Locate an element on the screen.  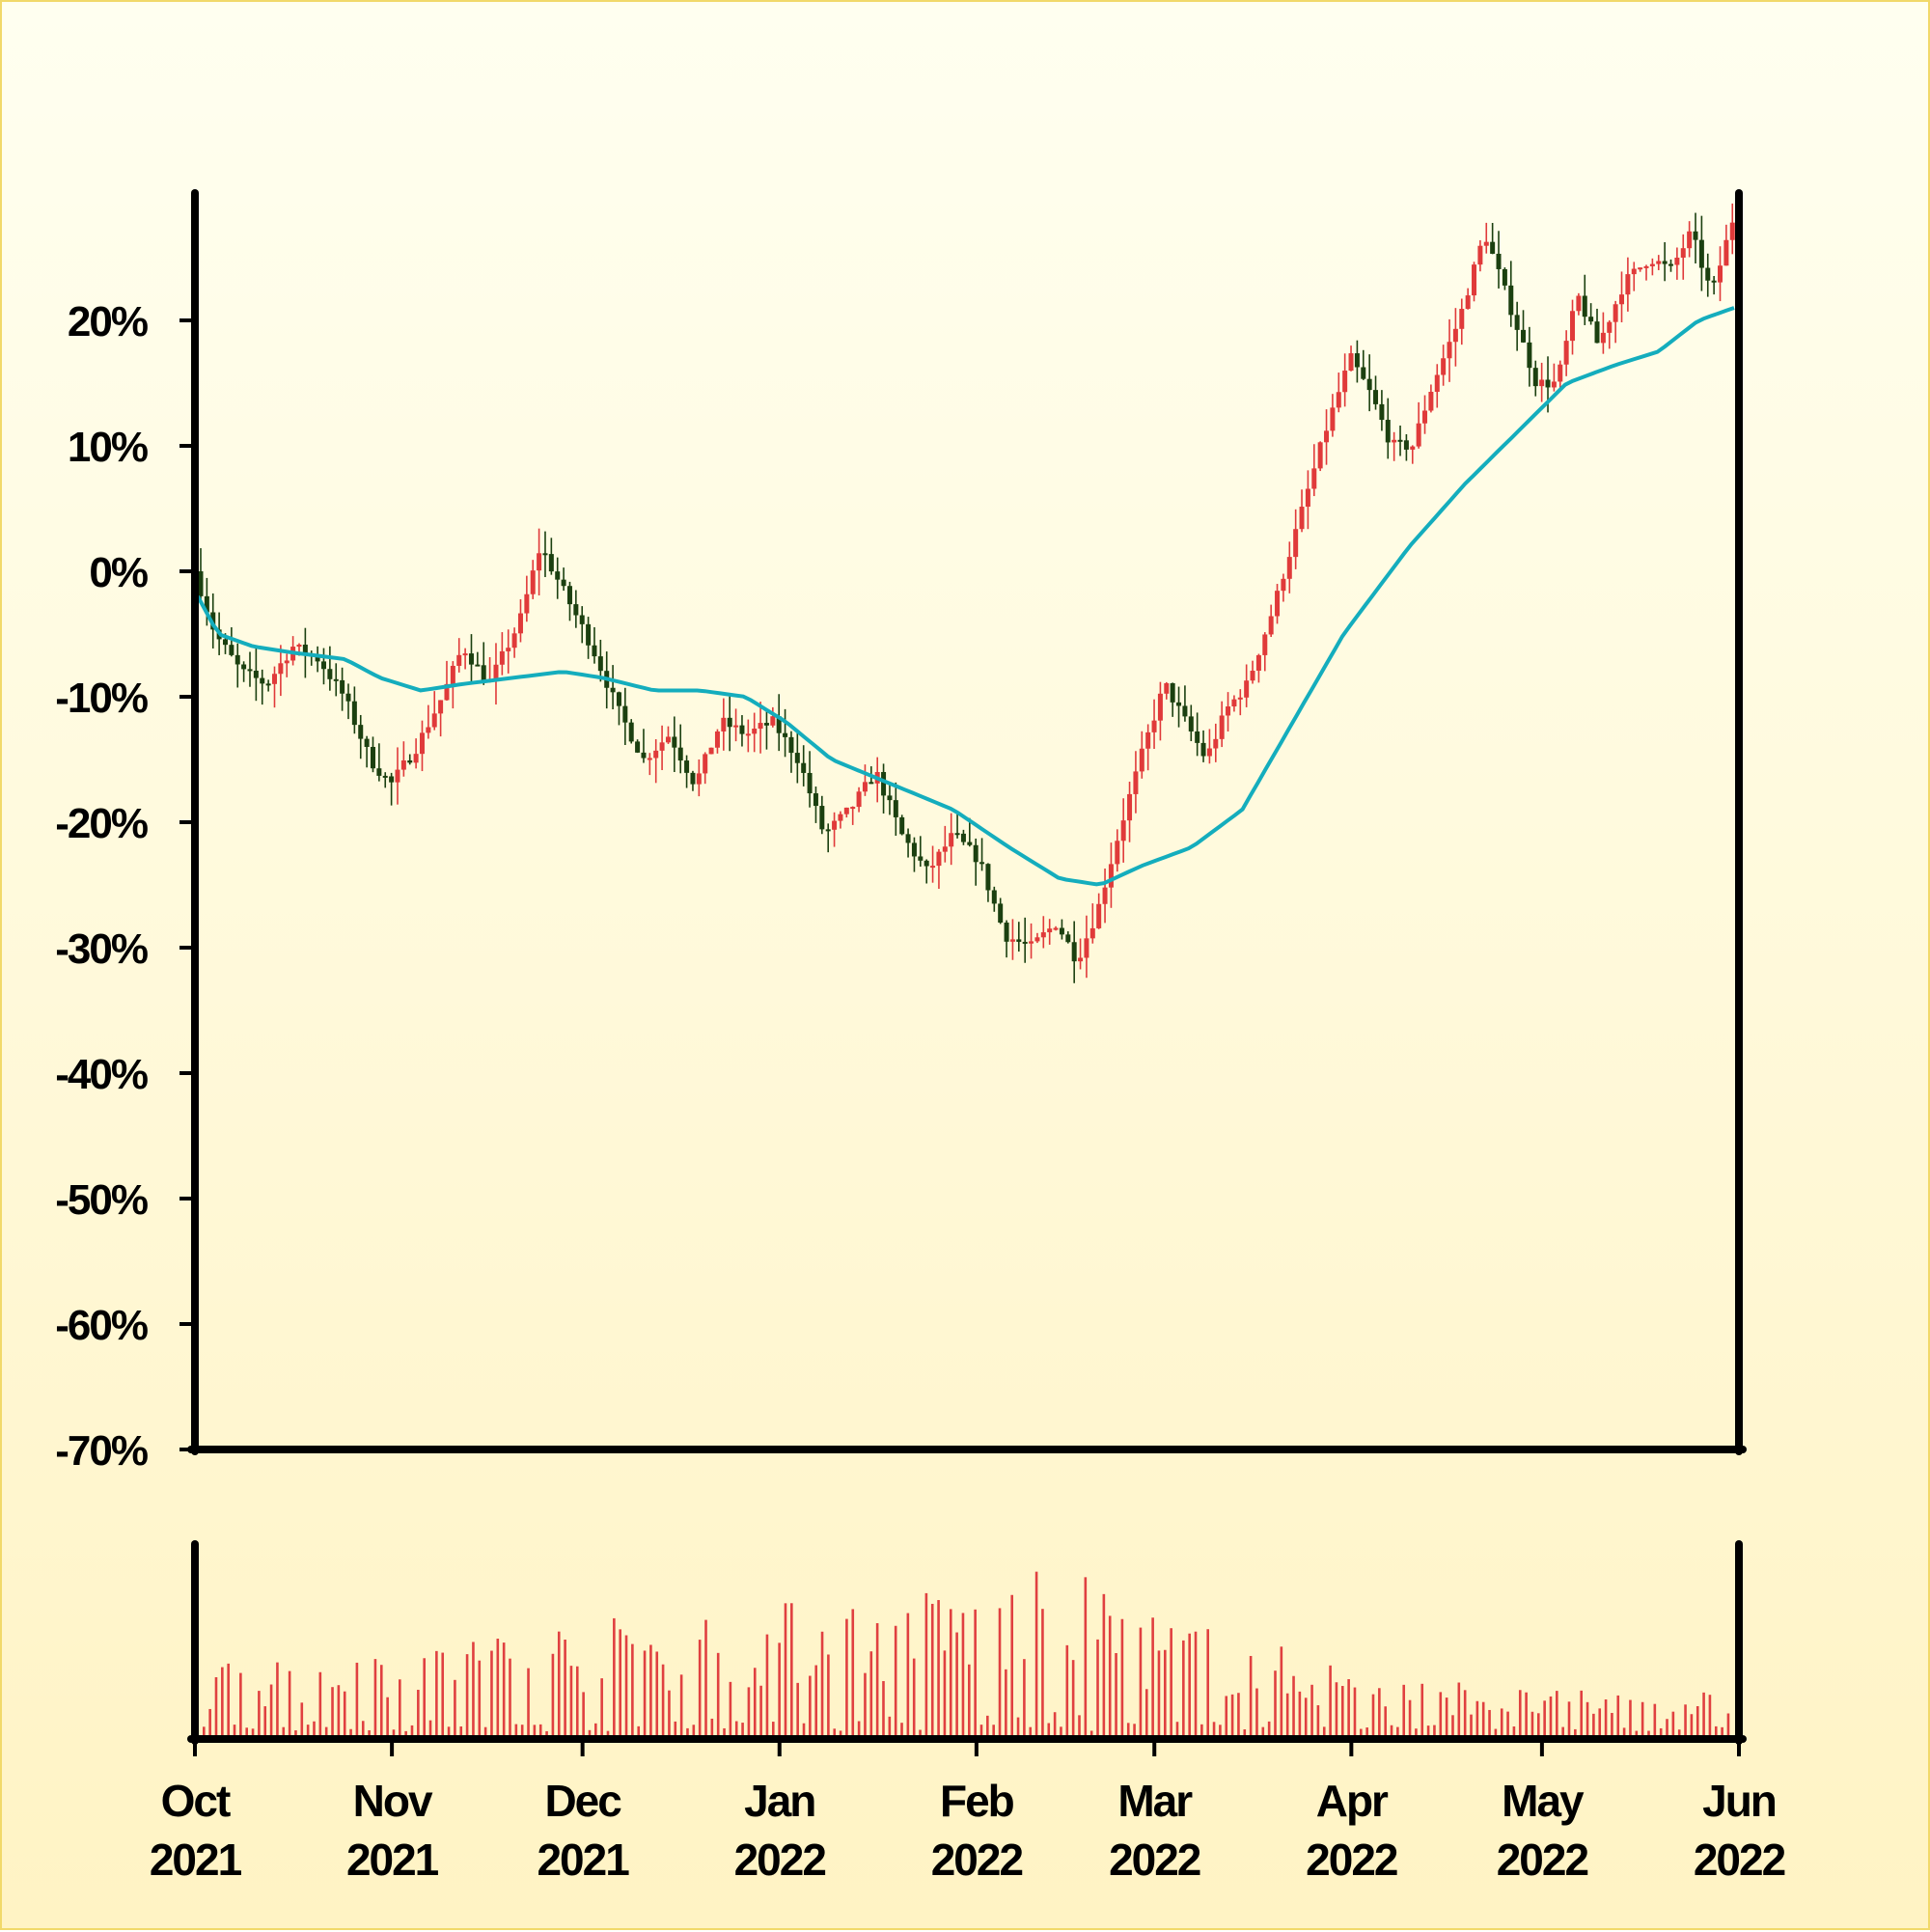
y-tick-label: -60% is located at coordinates (101, 1325).